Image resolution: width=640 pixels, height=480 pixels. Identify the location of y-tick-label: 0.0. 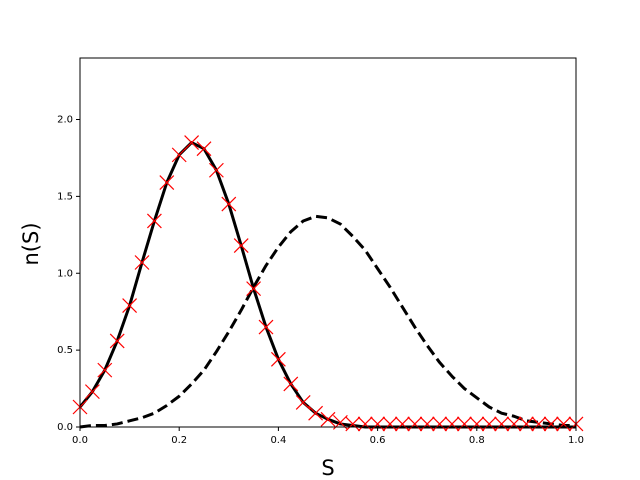
(65, 427).